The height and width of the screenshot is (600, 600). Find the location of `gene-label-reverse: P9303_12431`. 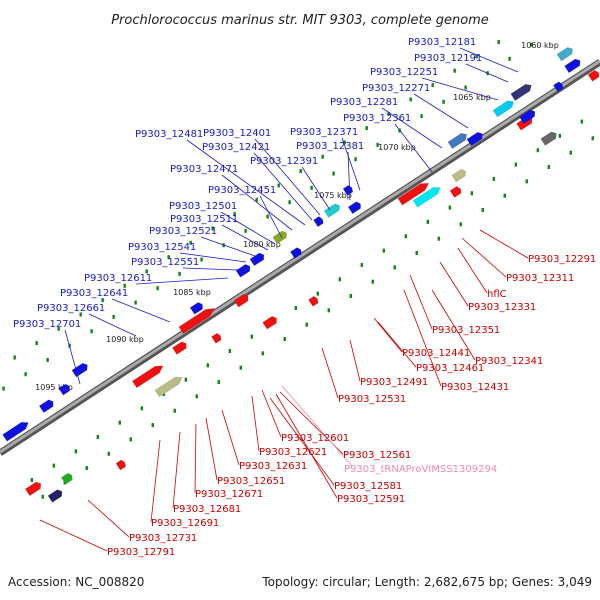

gene-label-reverse: P9303_12431 is located at coordinates (475, 387).